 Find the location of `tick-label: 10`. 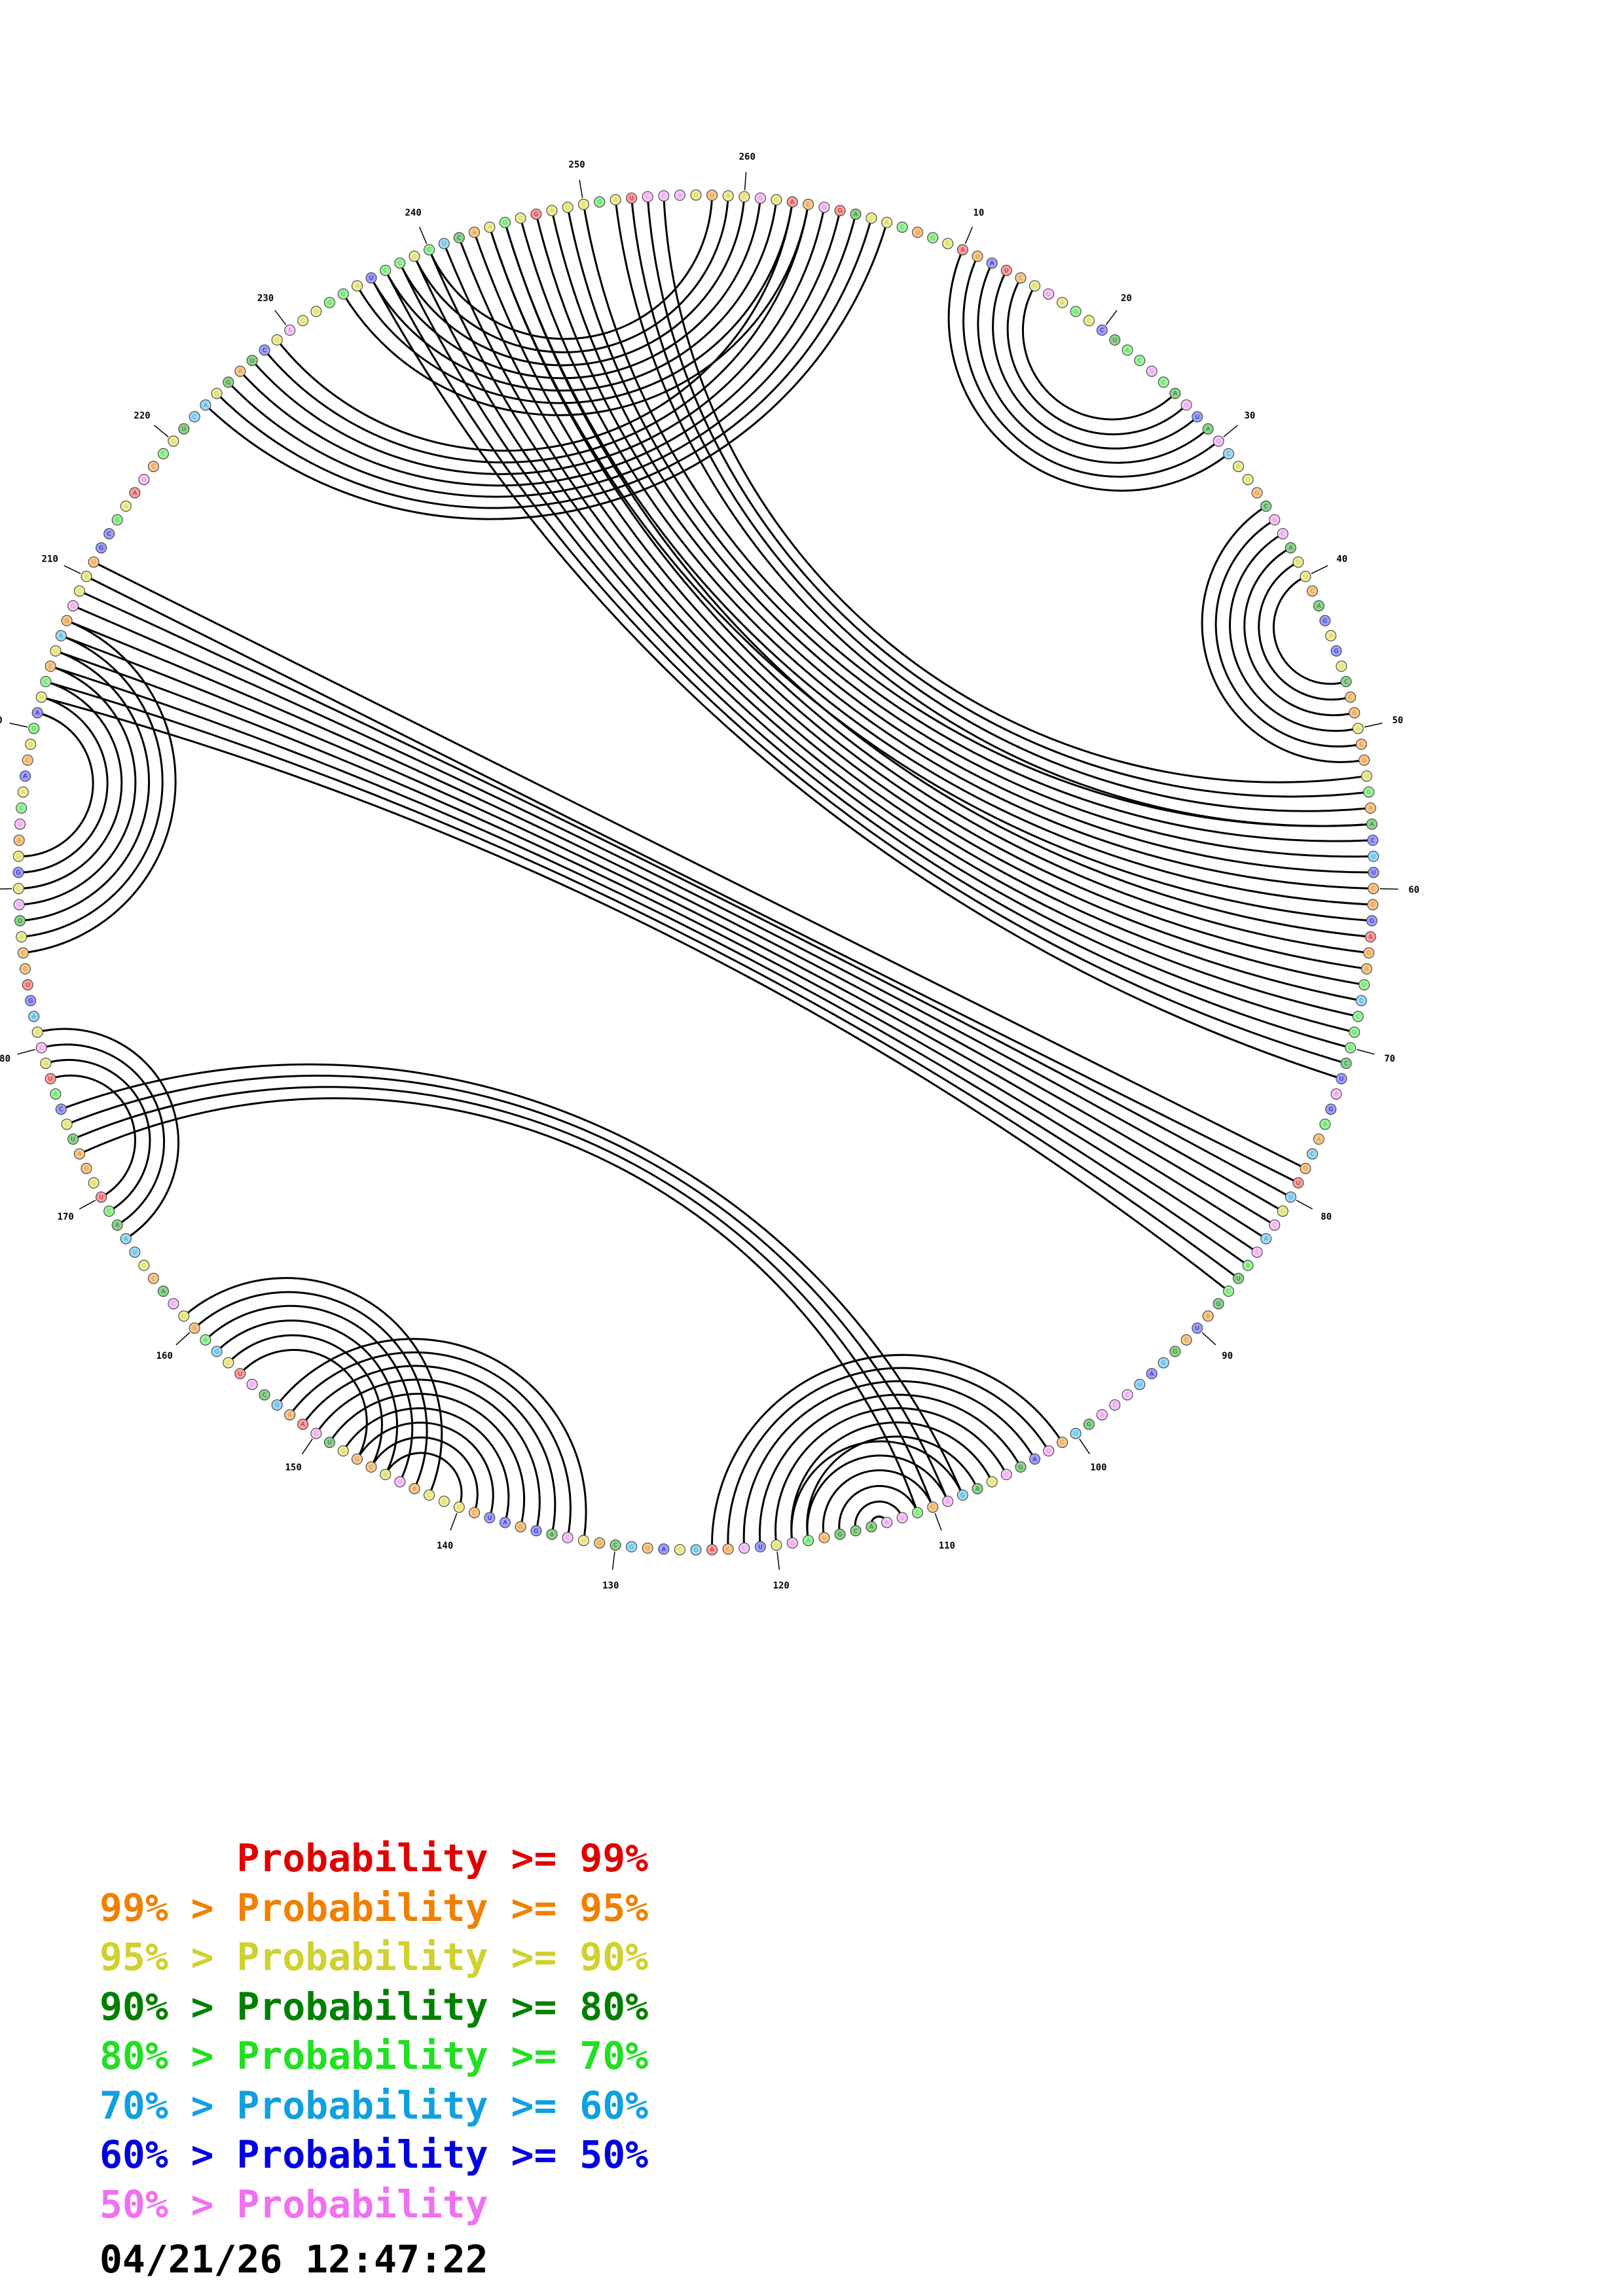

tick-label: 10 is located at coordinates (978, 213).